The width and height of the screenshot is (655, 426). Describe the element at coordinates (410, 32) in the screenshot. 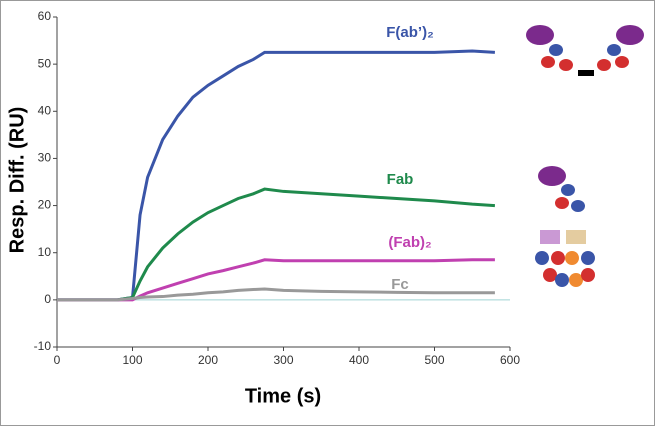

I see `series-label: F(ab’)₂` at that location.